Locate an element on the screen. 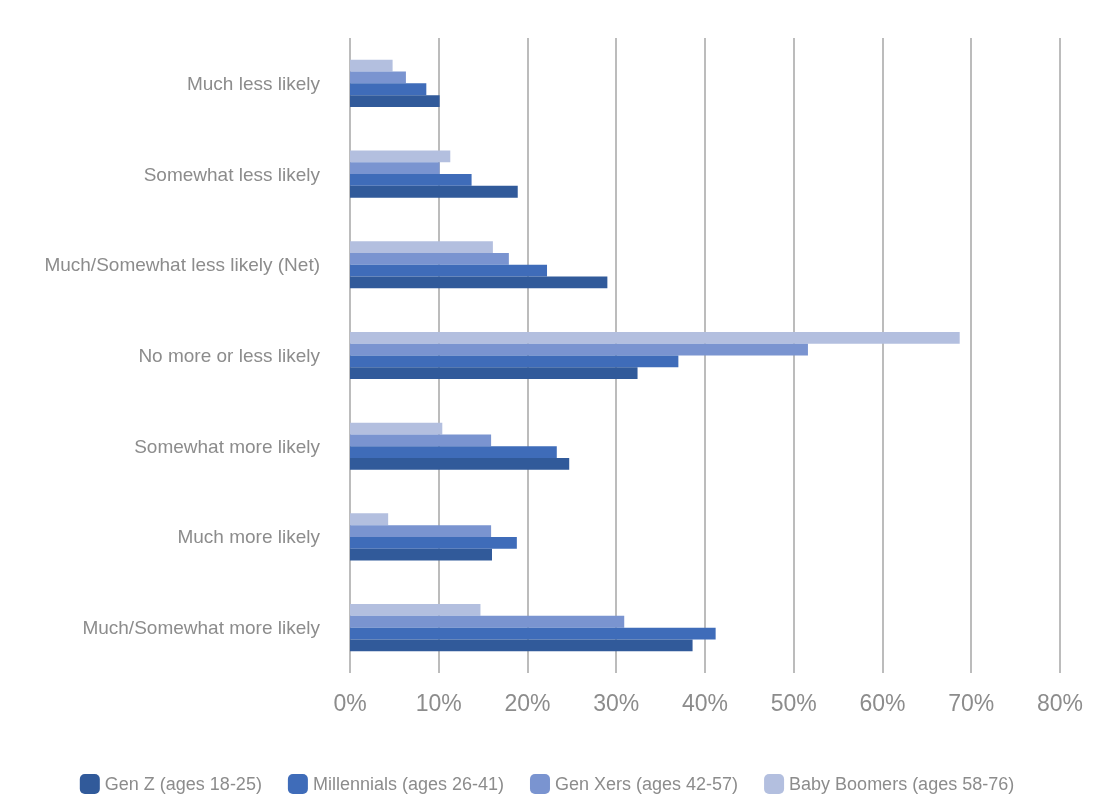  x-tick-label: 10% is located at coordinates (438, 702).